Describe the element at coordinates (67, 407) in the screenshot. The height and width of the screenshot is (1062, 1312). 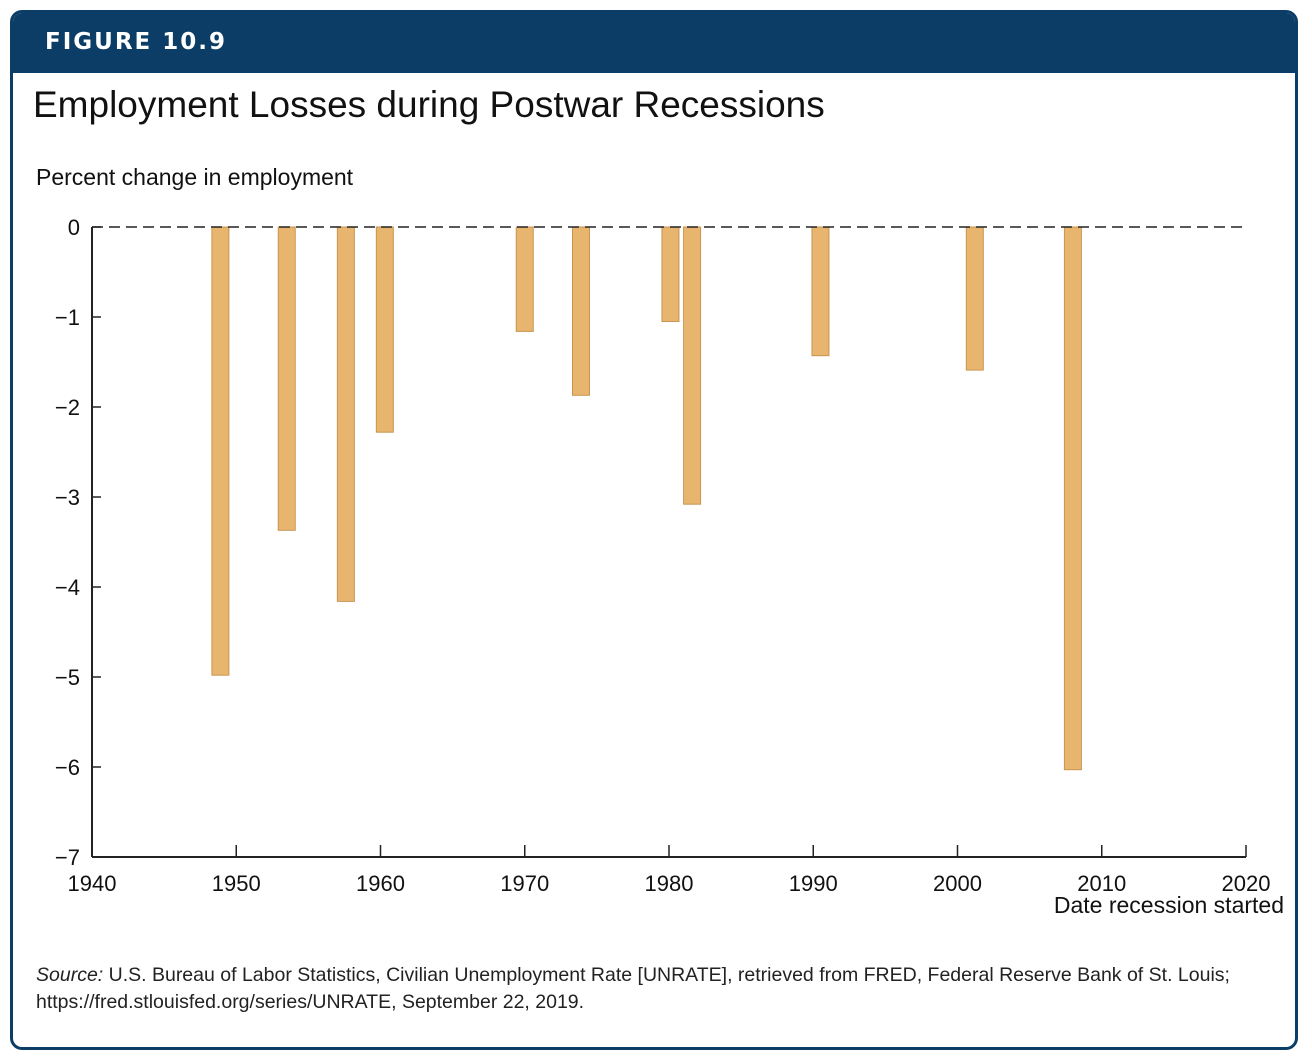
I see `y-tick-label: −2` at that location.